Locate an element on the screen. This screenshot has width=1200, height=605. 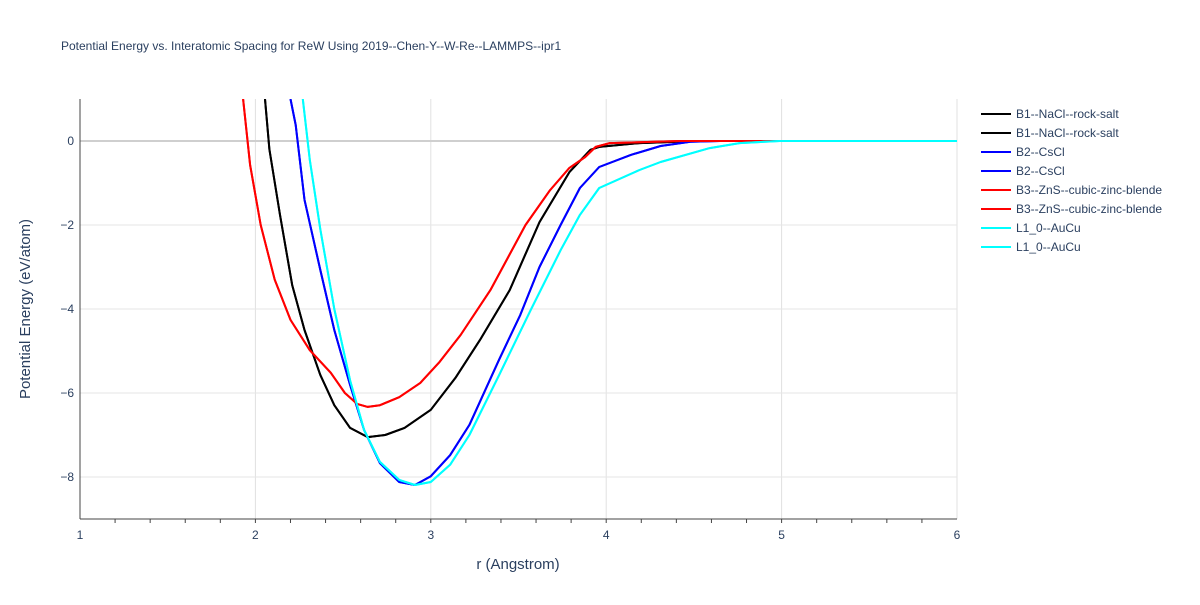
x-tick-label: 5 is located at coordinates (781, 535).